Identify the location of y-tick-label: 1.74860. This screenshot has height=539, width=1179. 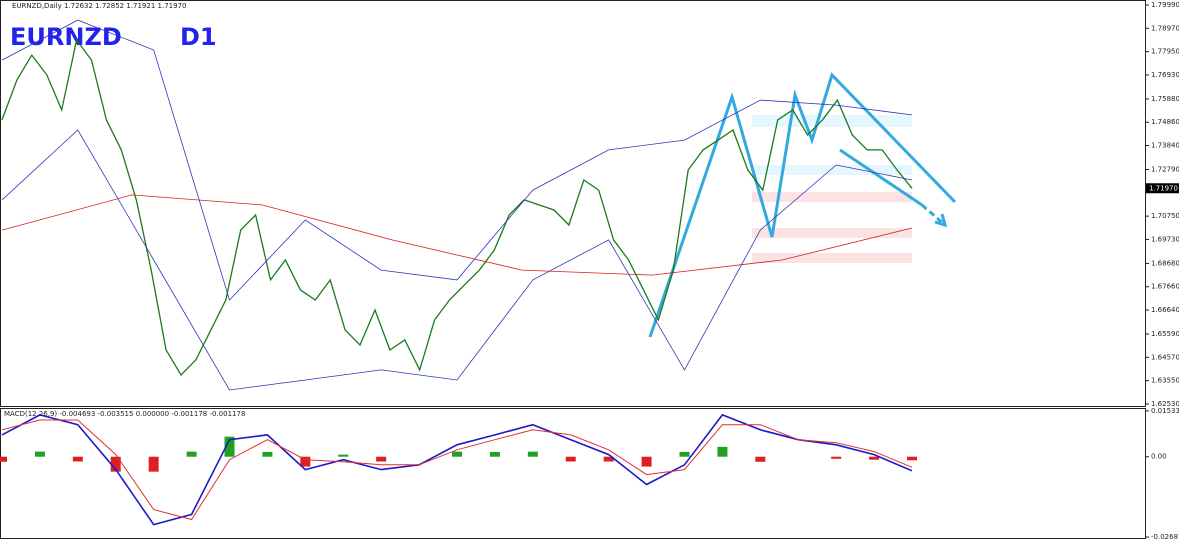
(1165, 122).